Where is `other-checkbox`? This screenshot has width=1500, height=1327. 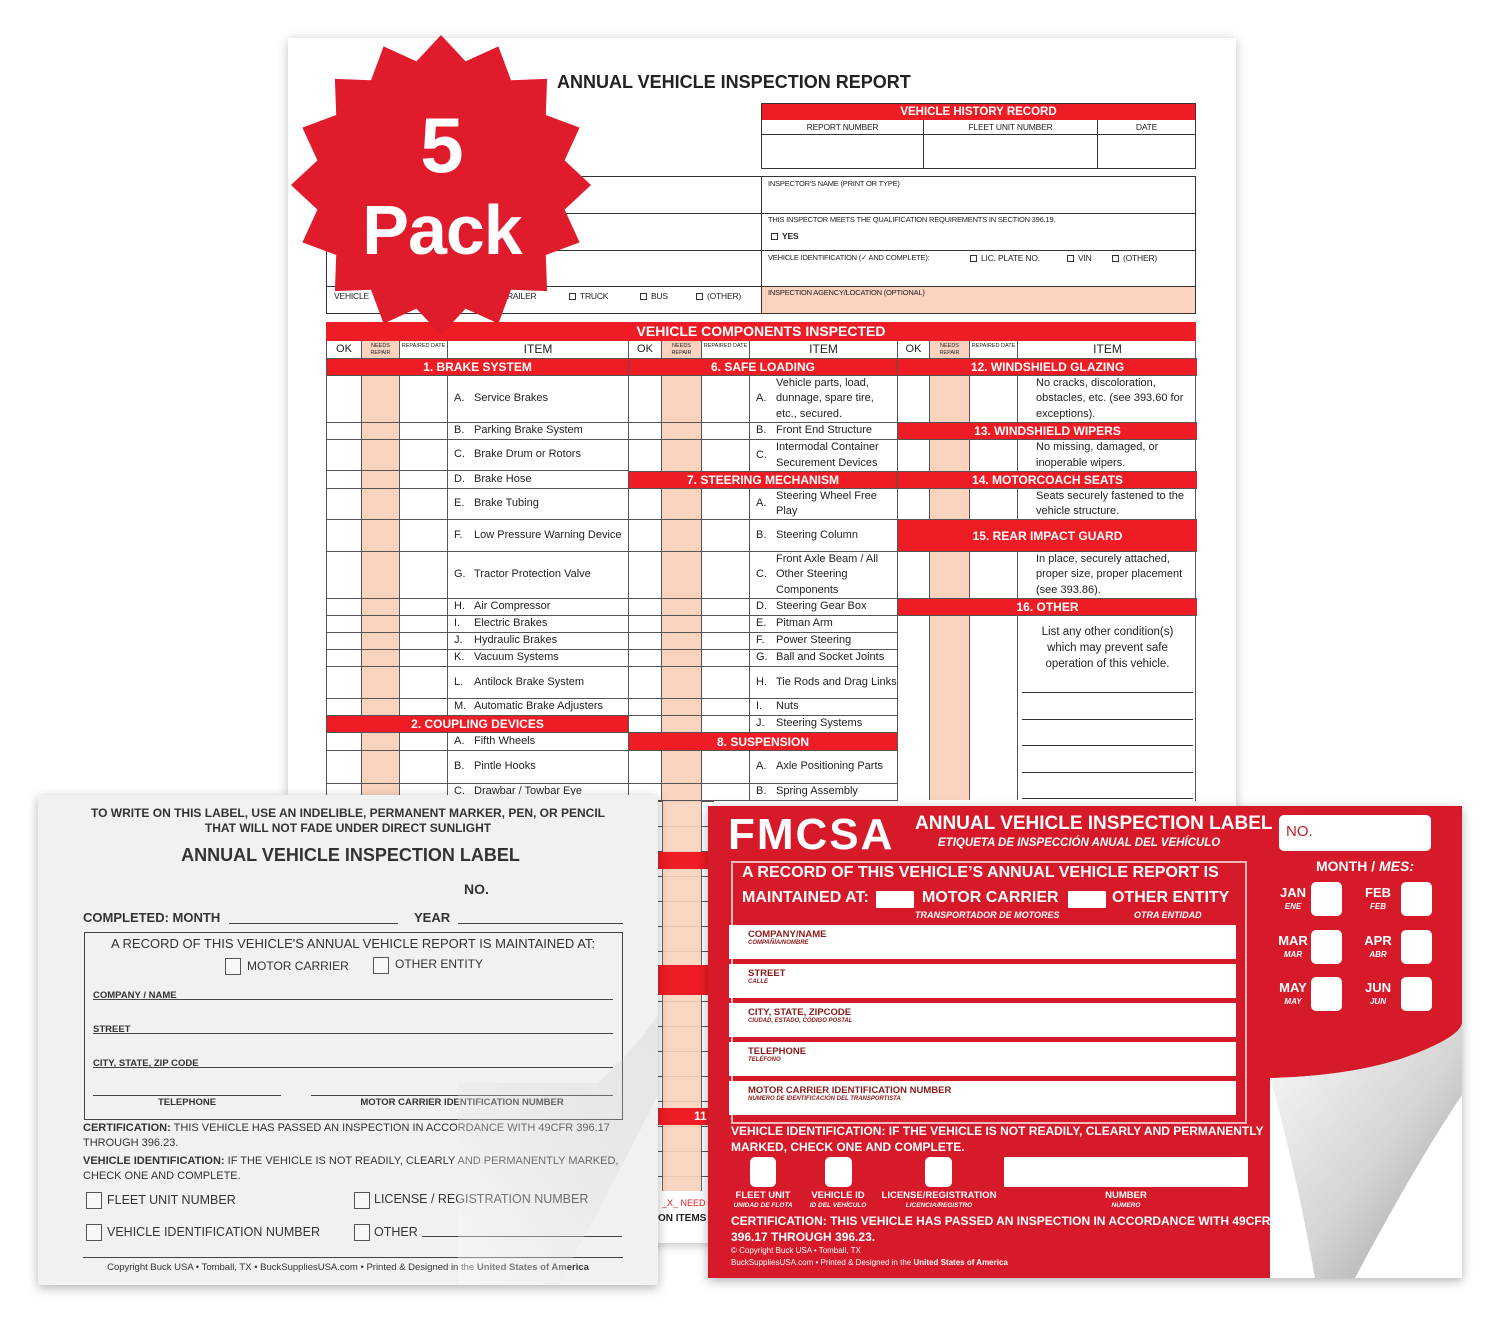 other-checkbox is located at coordinates (362, 1232).